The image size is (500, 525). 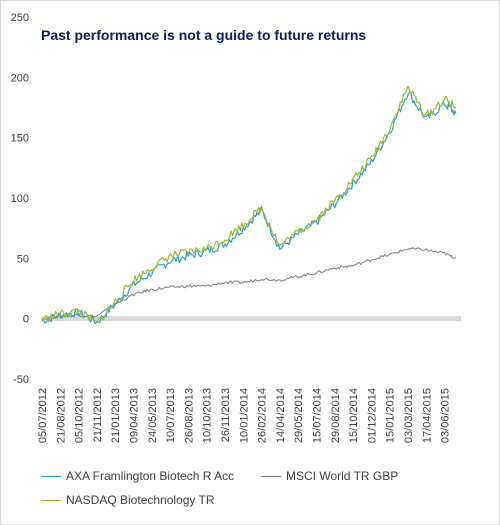 What do you see at coordinates (21, 380) in the screenshot?
I see `y-tick-label: -50` at bounding box center [21, 380].